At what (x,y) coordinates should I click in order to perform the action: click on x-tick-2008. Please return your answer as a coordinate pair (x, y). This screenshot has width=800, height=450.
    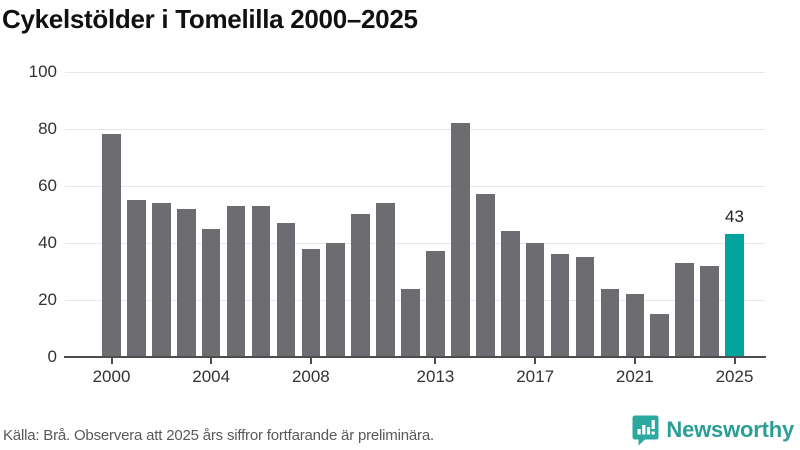
    Looking at the image, I should click on (310, 361).